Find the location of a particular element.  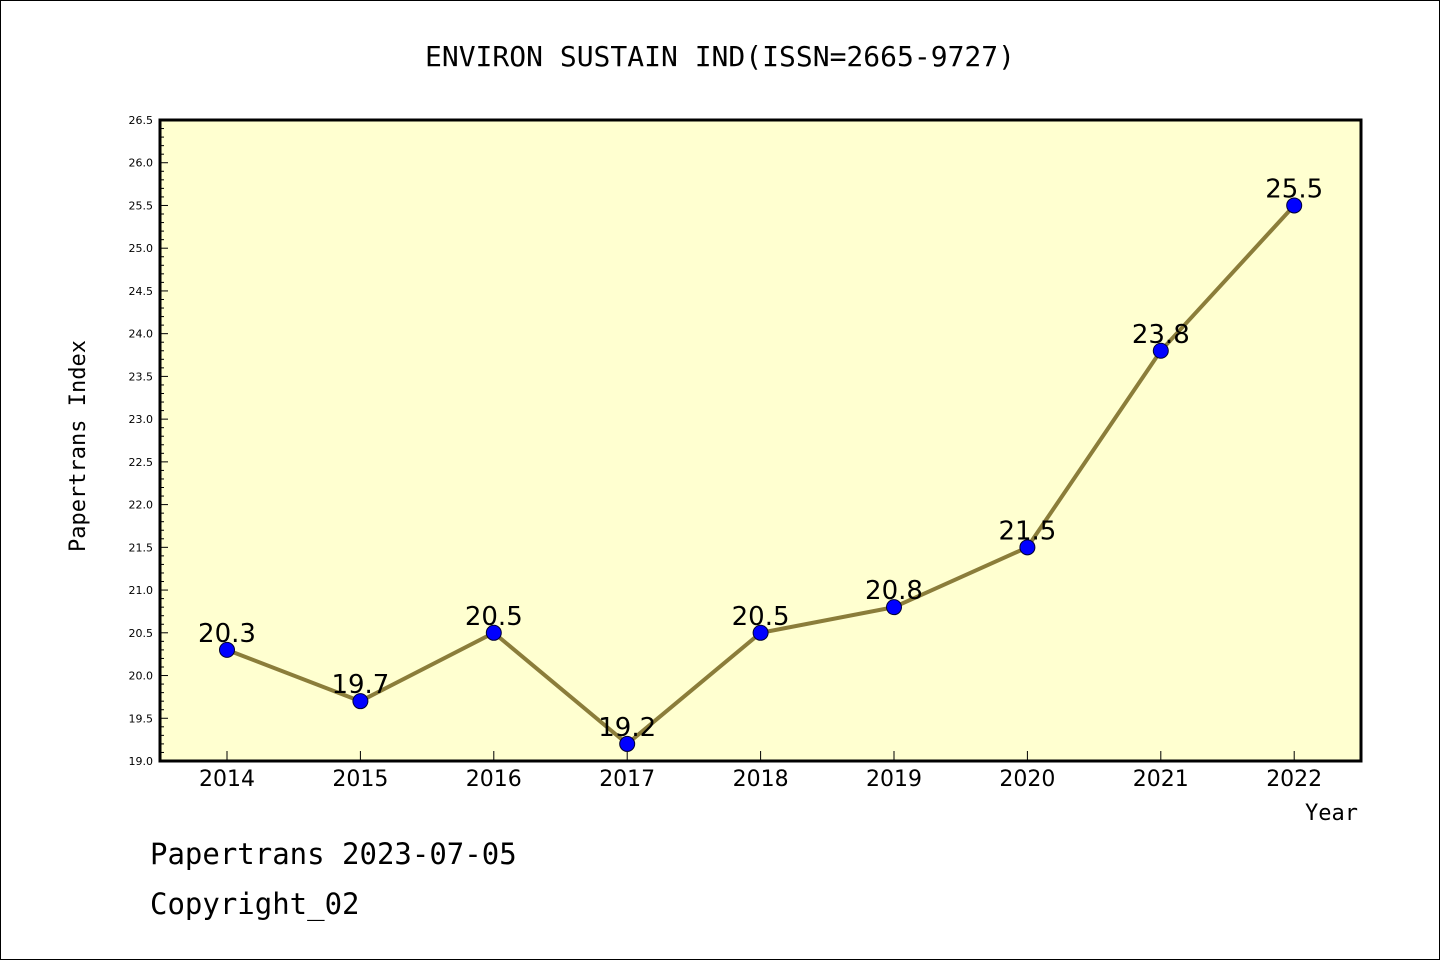

y-tick-label: 25.0 is located at coordinates (141, 248).